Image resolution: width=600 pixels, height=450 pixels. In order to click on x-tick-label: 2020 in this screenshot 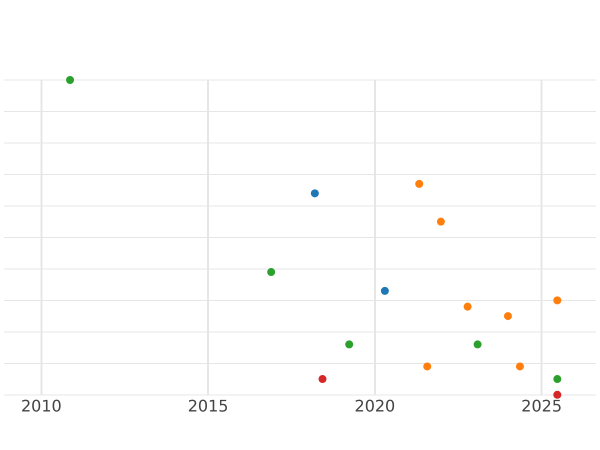, I will do `click(375, 406)`.